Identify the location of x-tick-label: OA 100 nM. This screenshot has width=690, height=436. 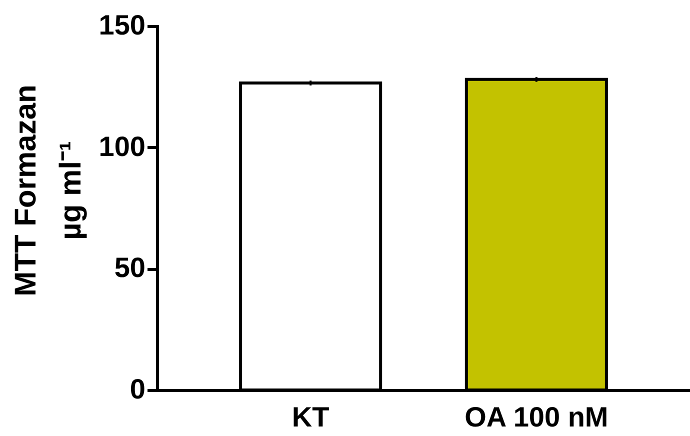
(536, 417).